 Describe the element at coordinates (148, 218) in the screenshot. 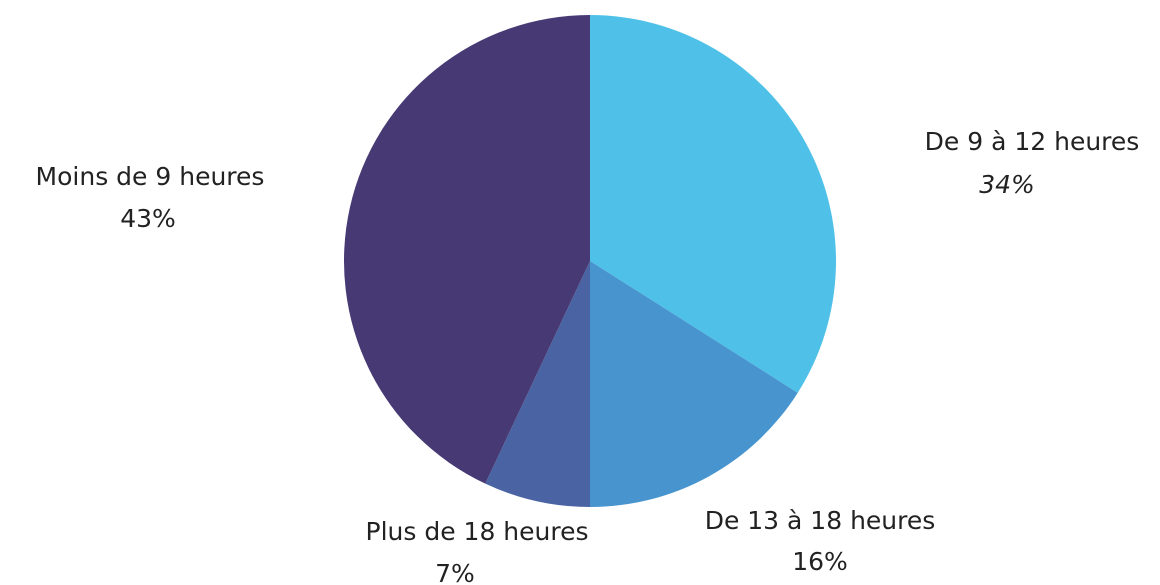

I see `value-label: 43%` at that location.